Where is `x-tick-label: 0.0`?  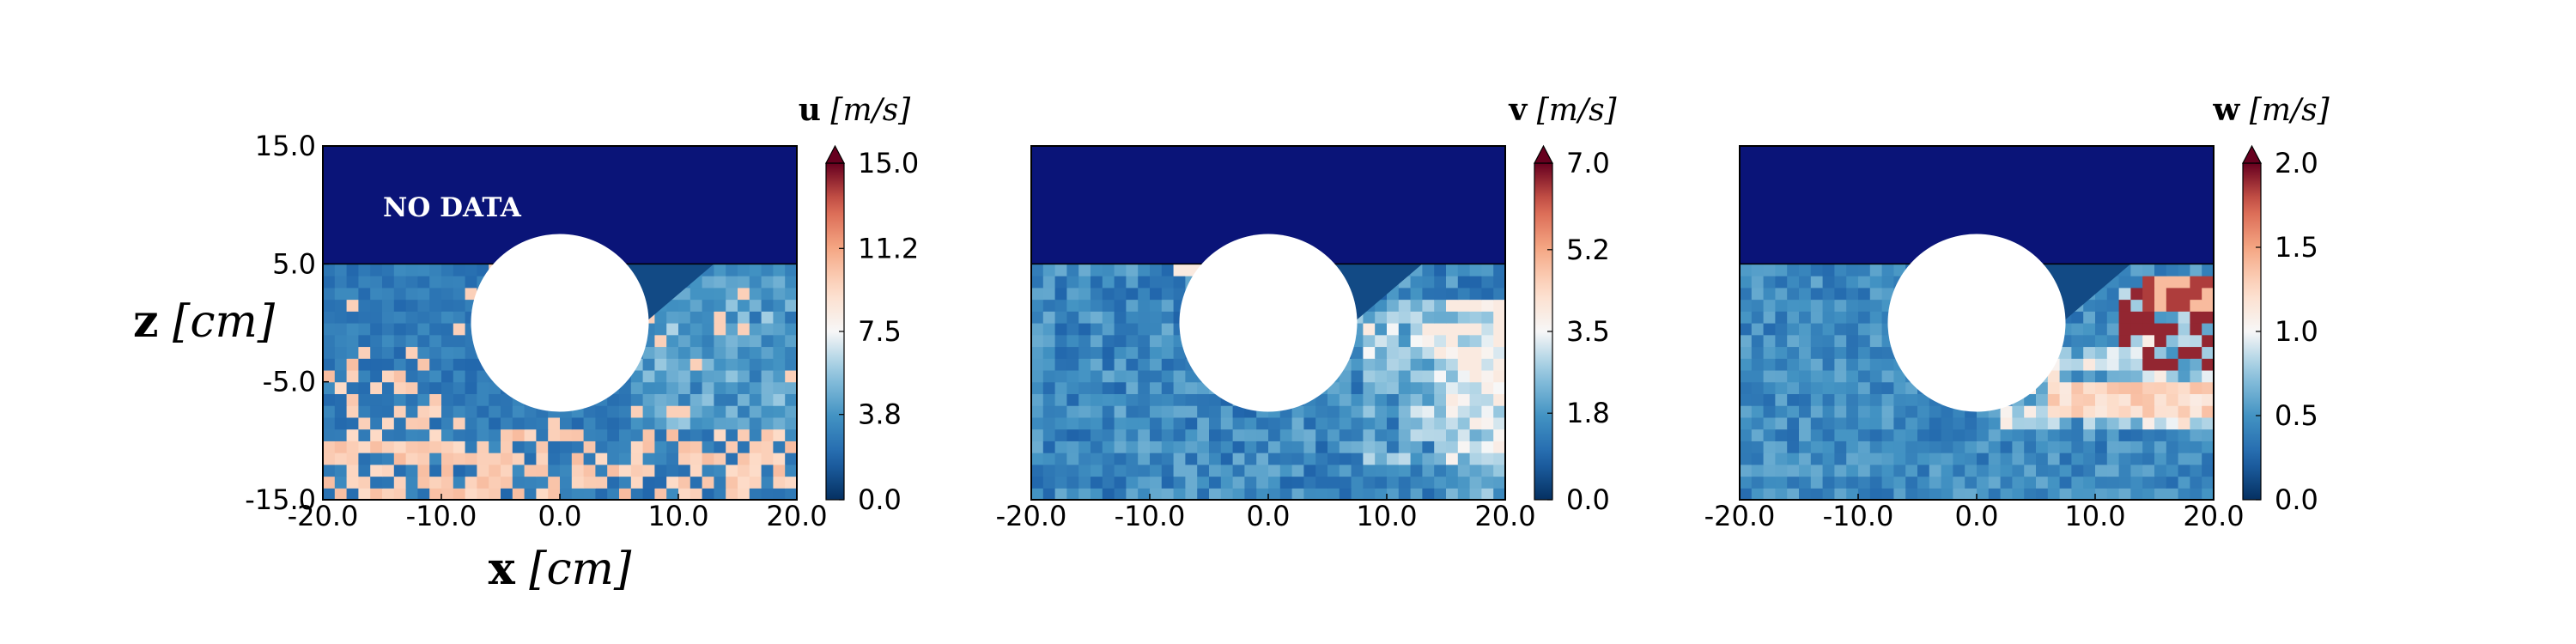
x-tick-label: 0.0 is located at coordinates (1977, 516).